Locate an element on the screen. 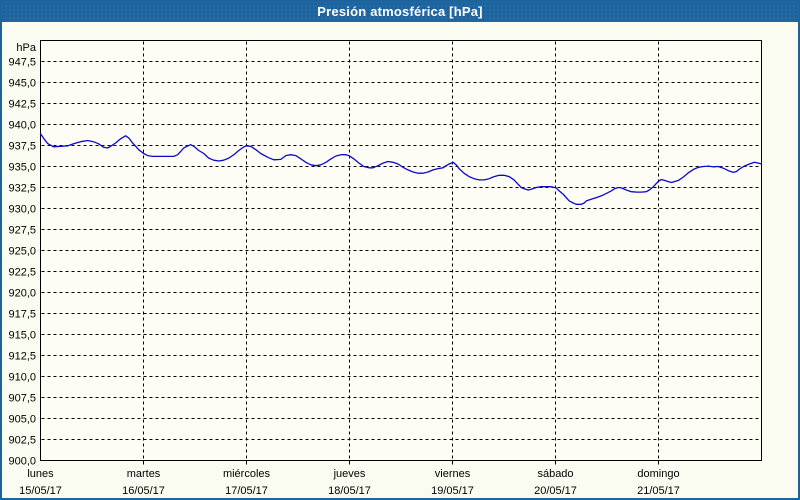  y-tick-label: 937,5 is located at coordinates (22, 147).